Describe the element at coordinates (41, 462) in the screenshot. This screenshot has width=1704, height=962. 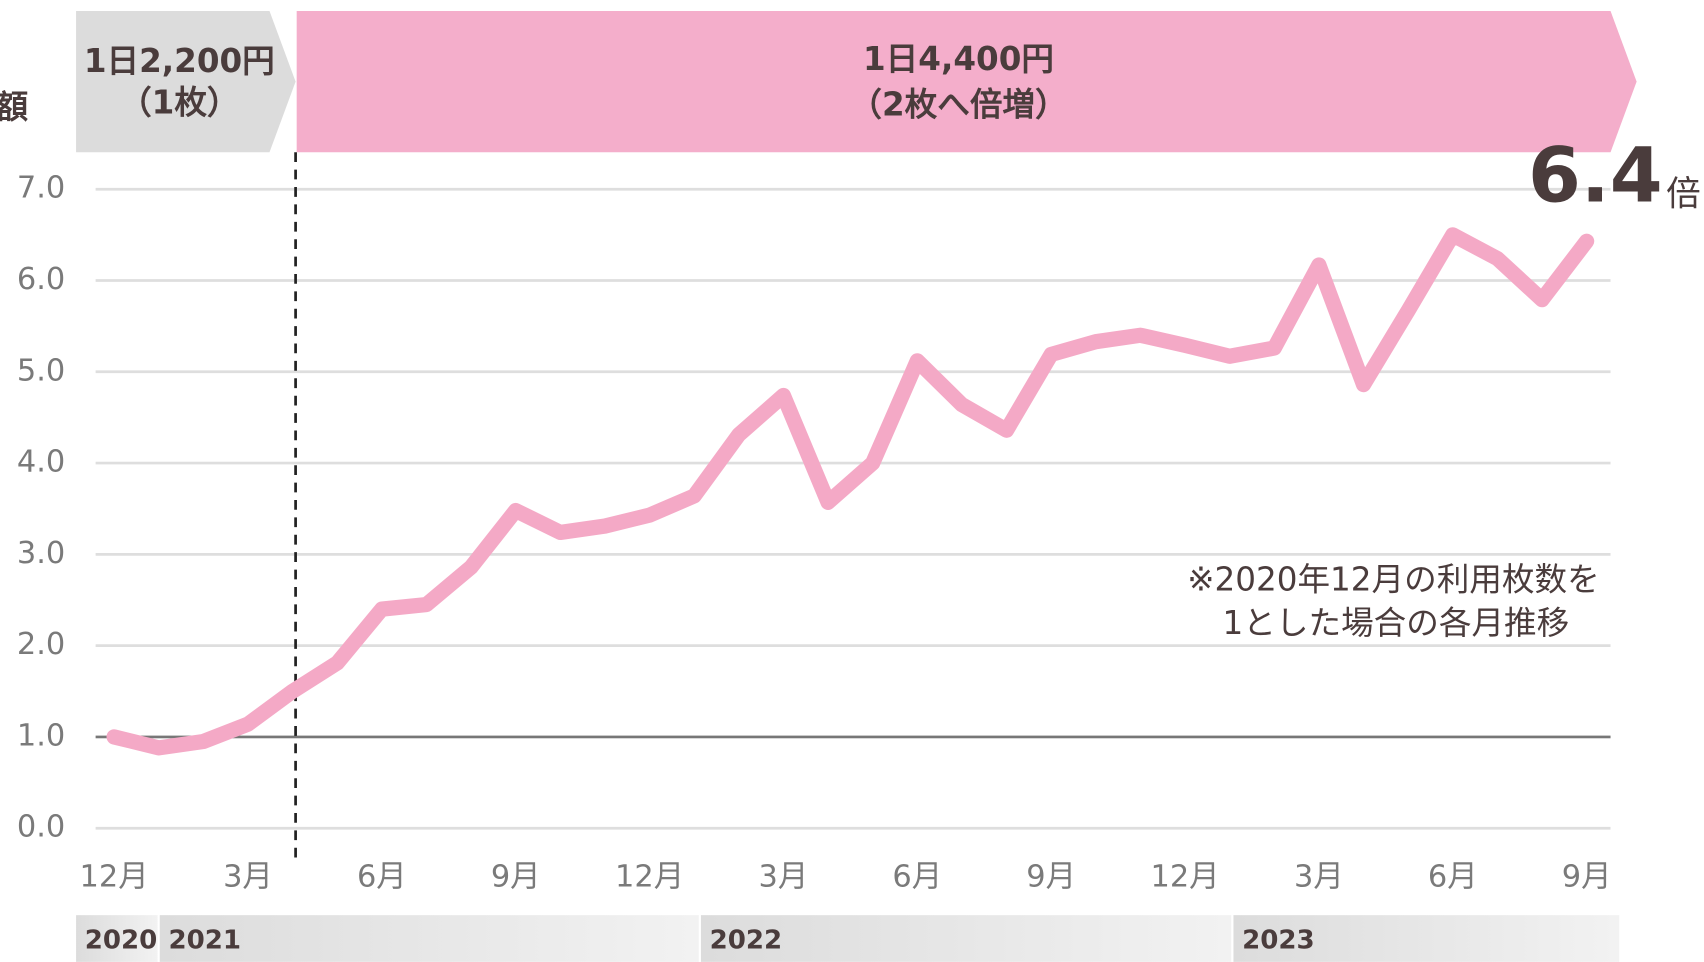
I see `y-tick-label: 4.0` at that location.